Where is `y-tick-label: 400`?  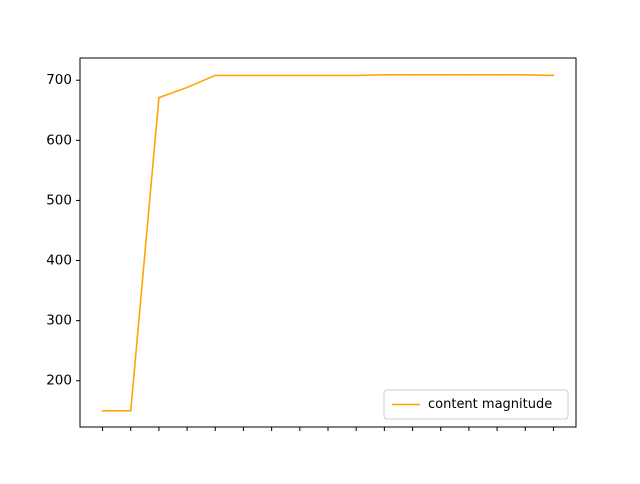
y-tick-label: 400 is located at coordinates (59, 261).